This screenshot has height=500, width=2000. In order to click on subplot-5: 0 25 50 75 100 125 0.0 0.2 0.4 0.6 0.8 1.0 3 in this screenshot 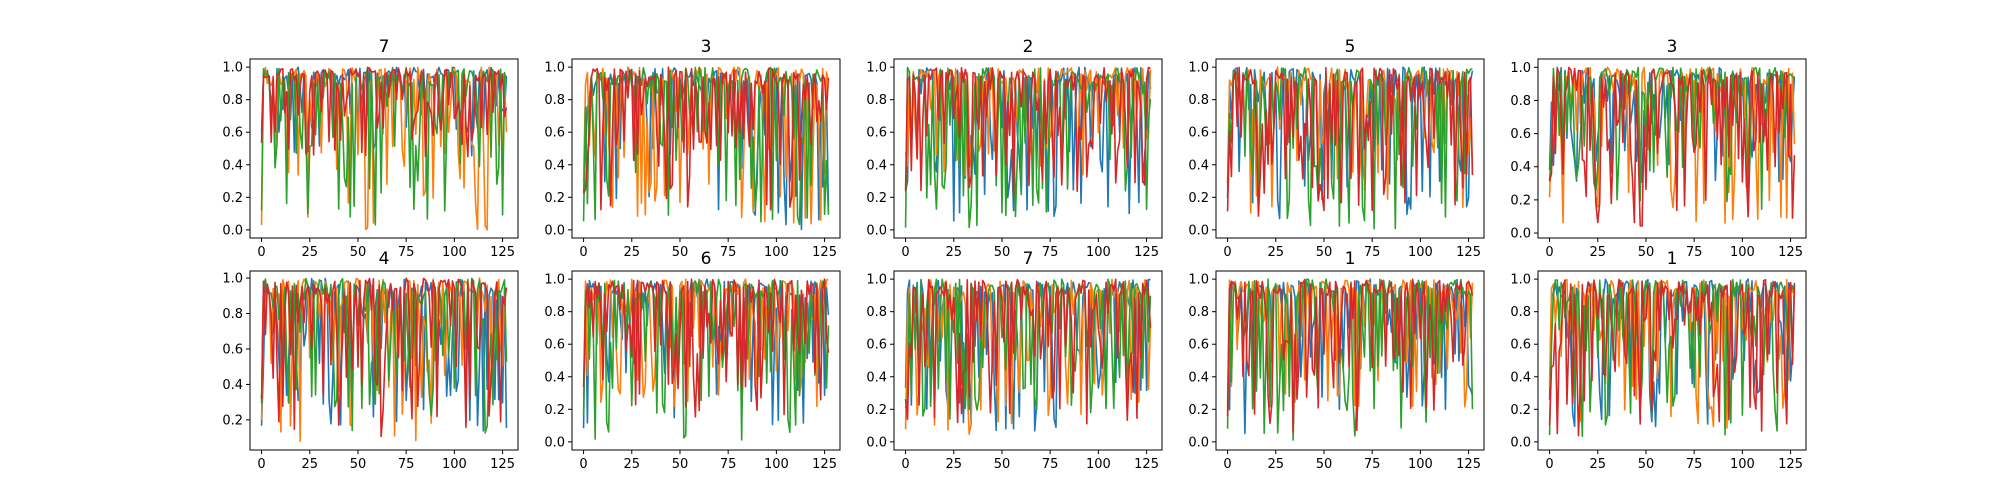, I will do `click(1658, 148)`.